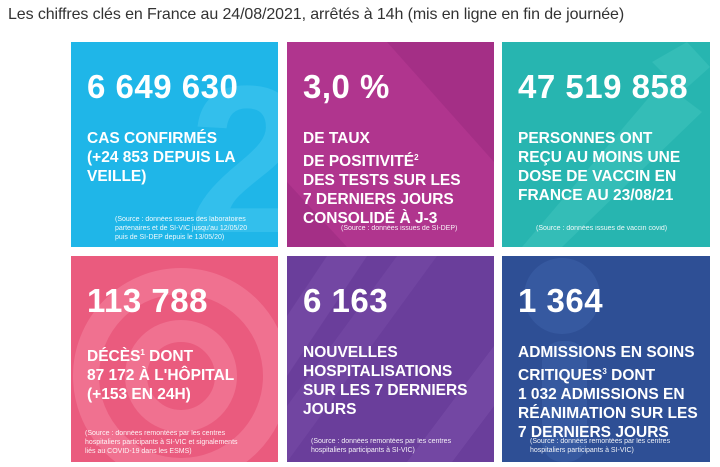 Image resolution: width=720 pixels, height=467 pixels. Describe the element at coordinates (561, 300) in the screenshot. I see `critical-care-value: 1 364` at that location.